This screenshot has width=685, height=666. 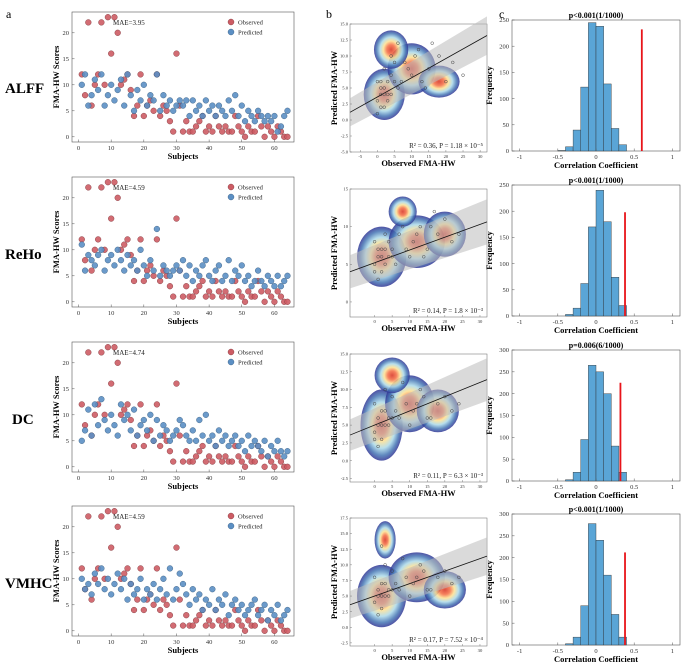 I want to click on y-tick-label: 0.0, so click(x=345, y=460).